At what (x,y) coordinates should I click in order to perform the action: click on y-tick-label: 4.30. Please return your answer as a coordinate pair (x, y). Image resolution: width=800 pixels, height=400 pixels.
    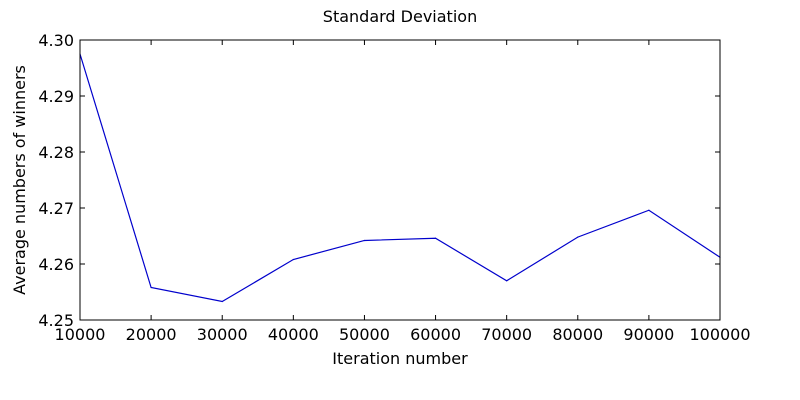
    Looking at the image, I should click on (56, 40).